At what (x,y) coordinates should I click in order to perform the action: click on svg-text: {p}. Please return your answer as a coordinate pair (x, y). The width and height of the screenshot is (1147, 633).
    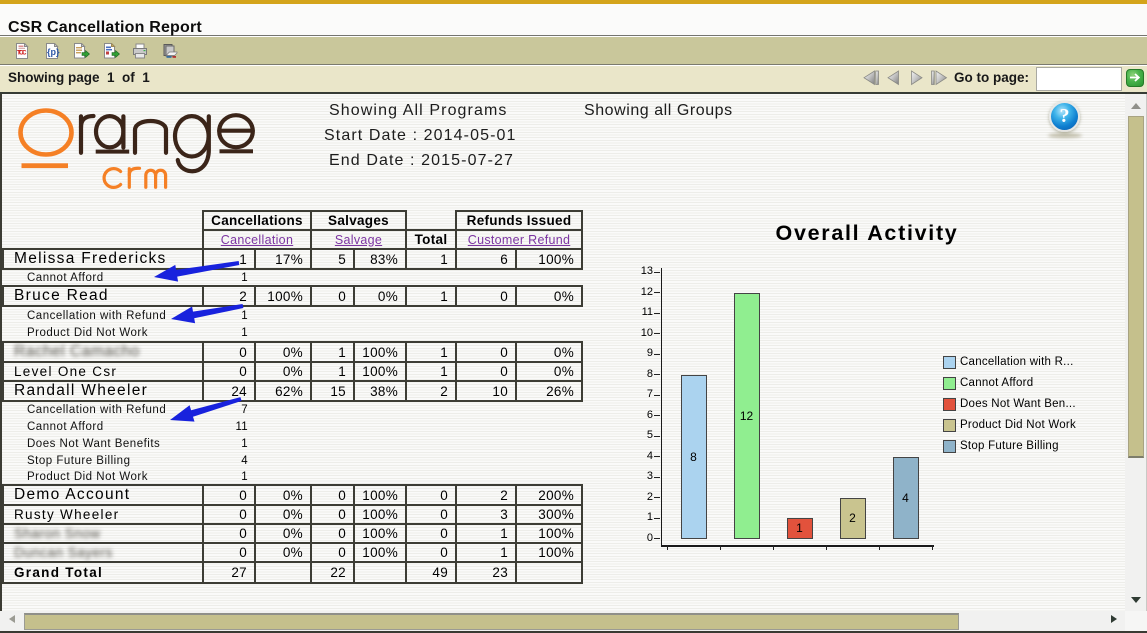
    Looking at the image, I should click on (53, 52).